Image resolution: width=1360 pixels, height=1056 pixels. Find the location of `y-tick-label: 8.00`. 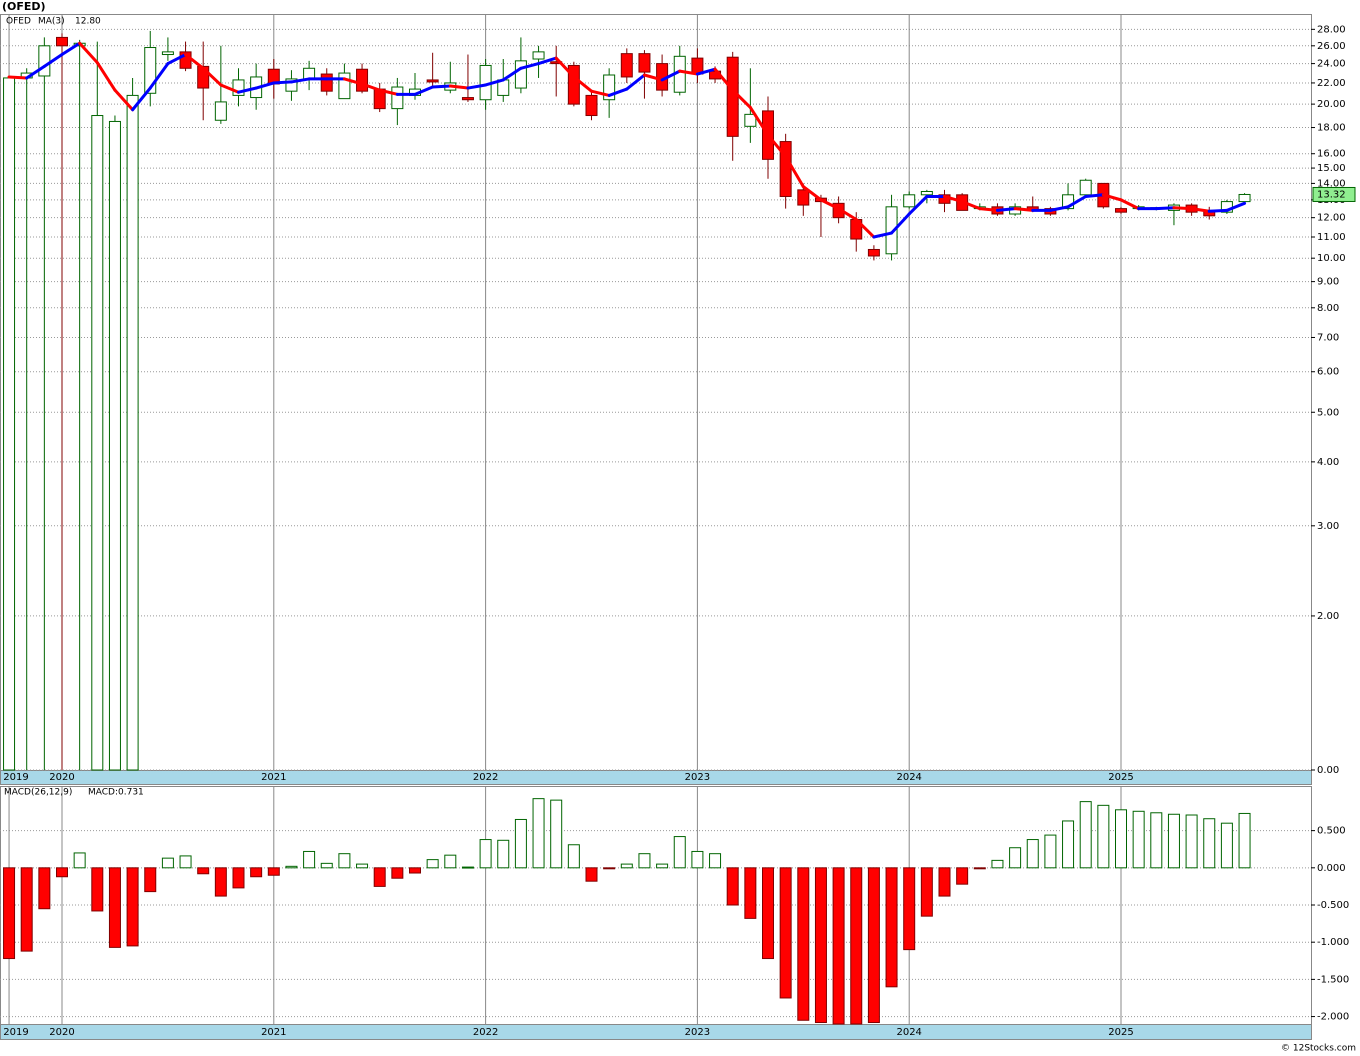

y-tick-label: 8.00 is located at coordinates (1328, 308).